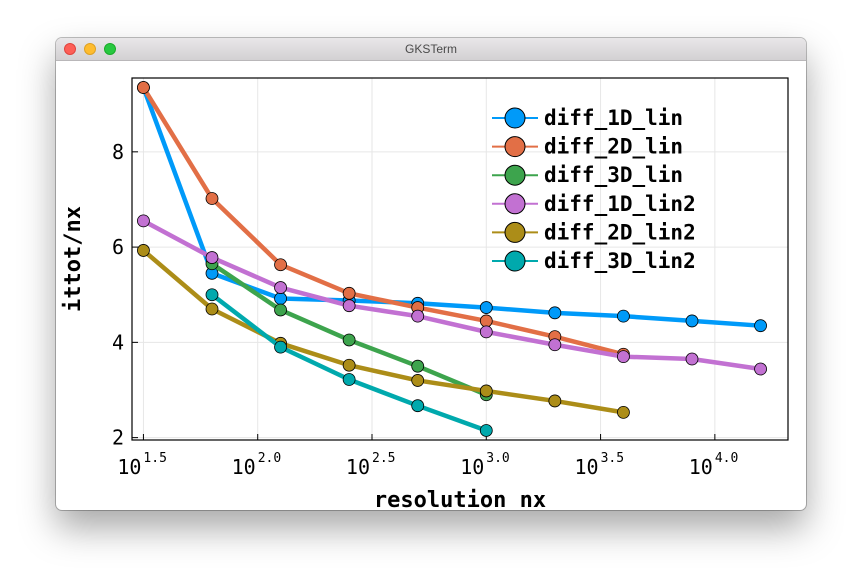 This screenshot has height=584, width=862. Describe the element at coordinates (427, 456) in the screenshot. I see `x-axis: 10 1.5 10 2.0 10 2.5 10 3.0 10 3.5 10 4.0` at that location.